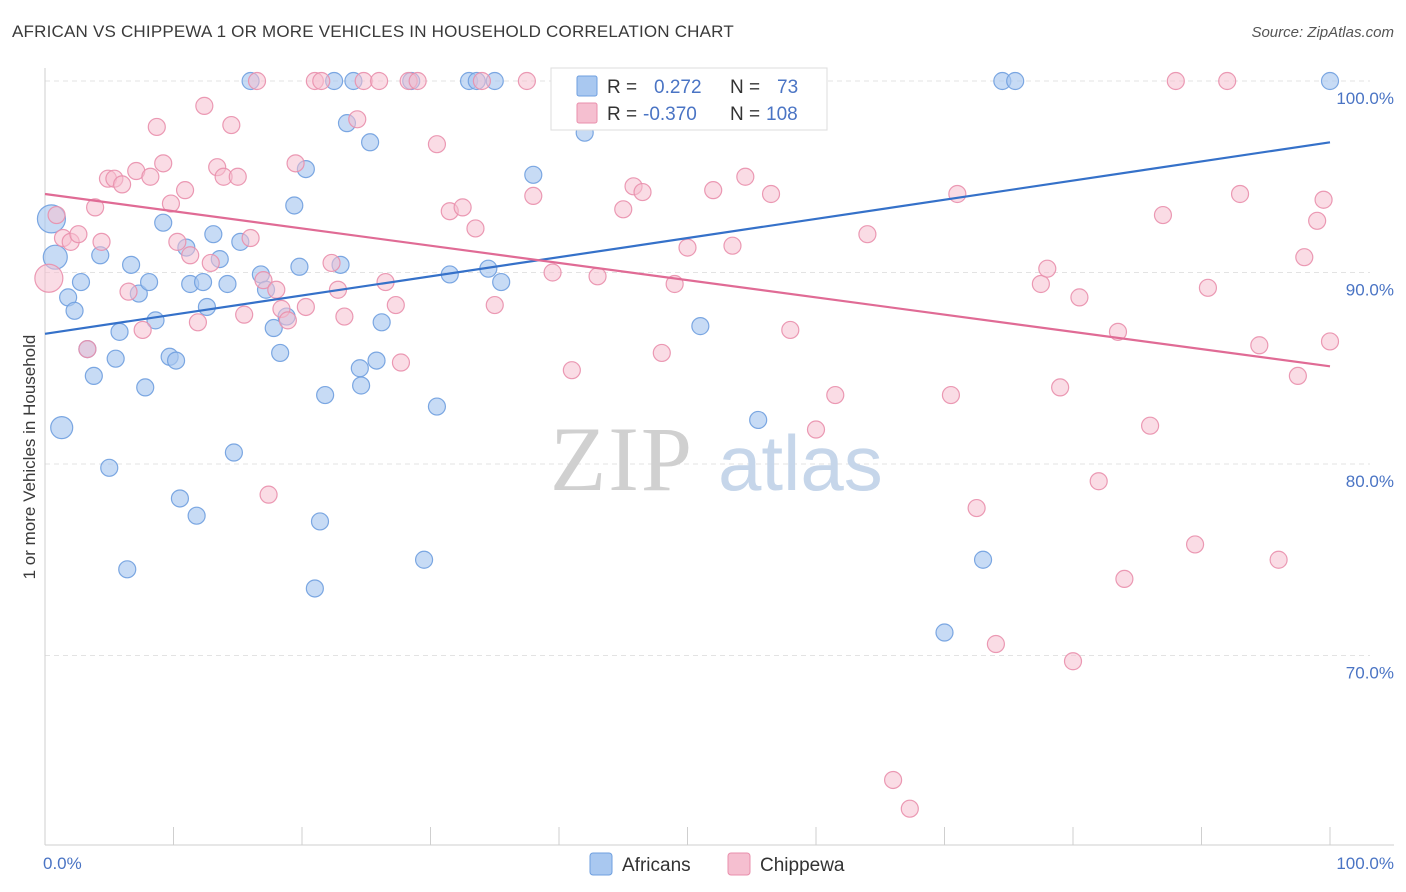  I want to click on y-tick-labels: 100.0% 90.0% 80.0% 70.0%, so click(1365, 386).